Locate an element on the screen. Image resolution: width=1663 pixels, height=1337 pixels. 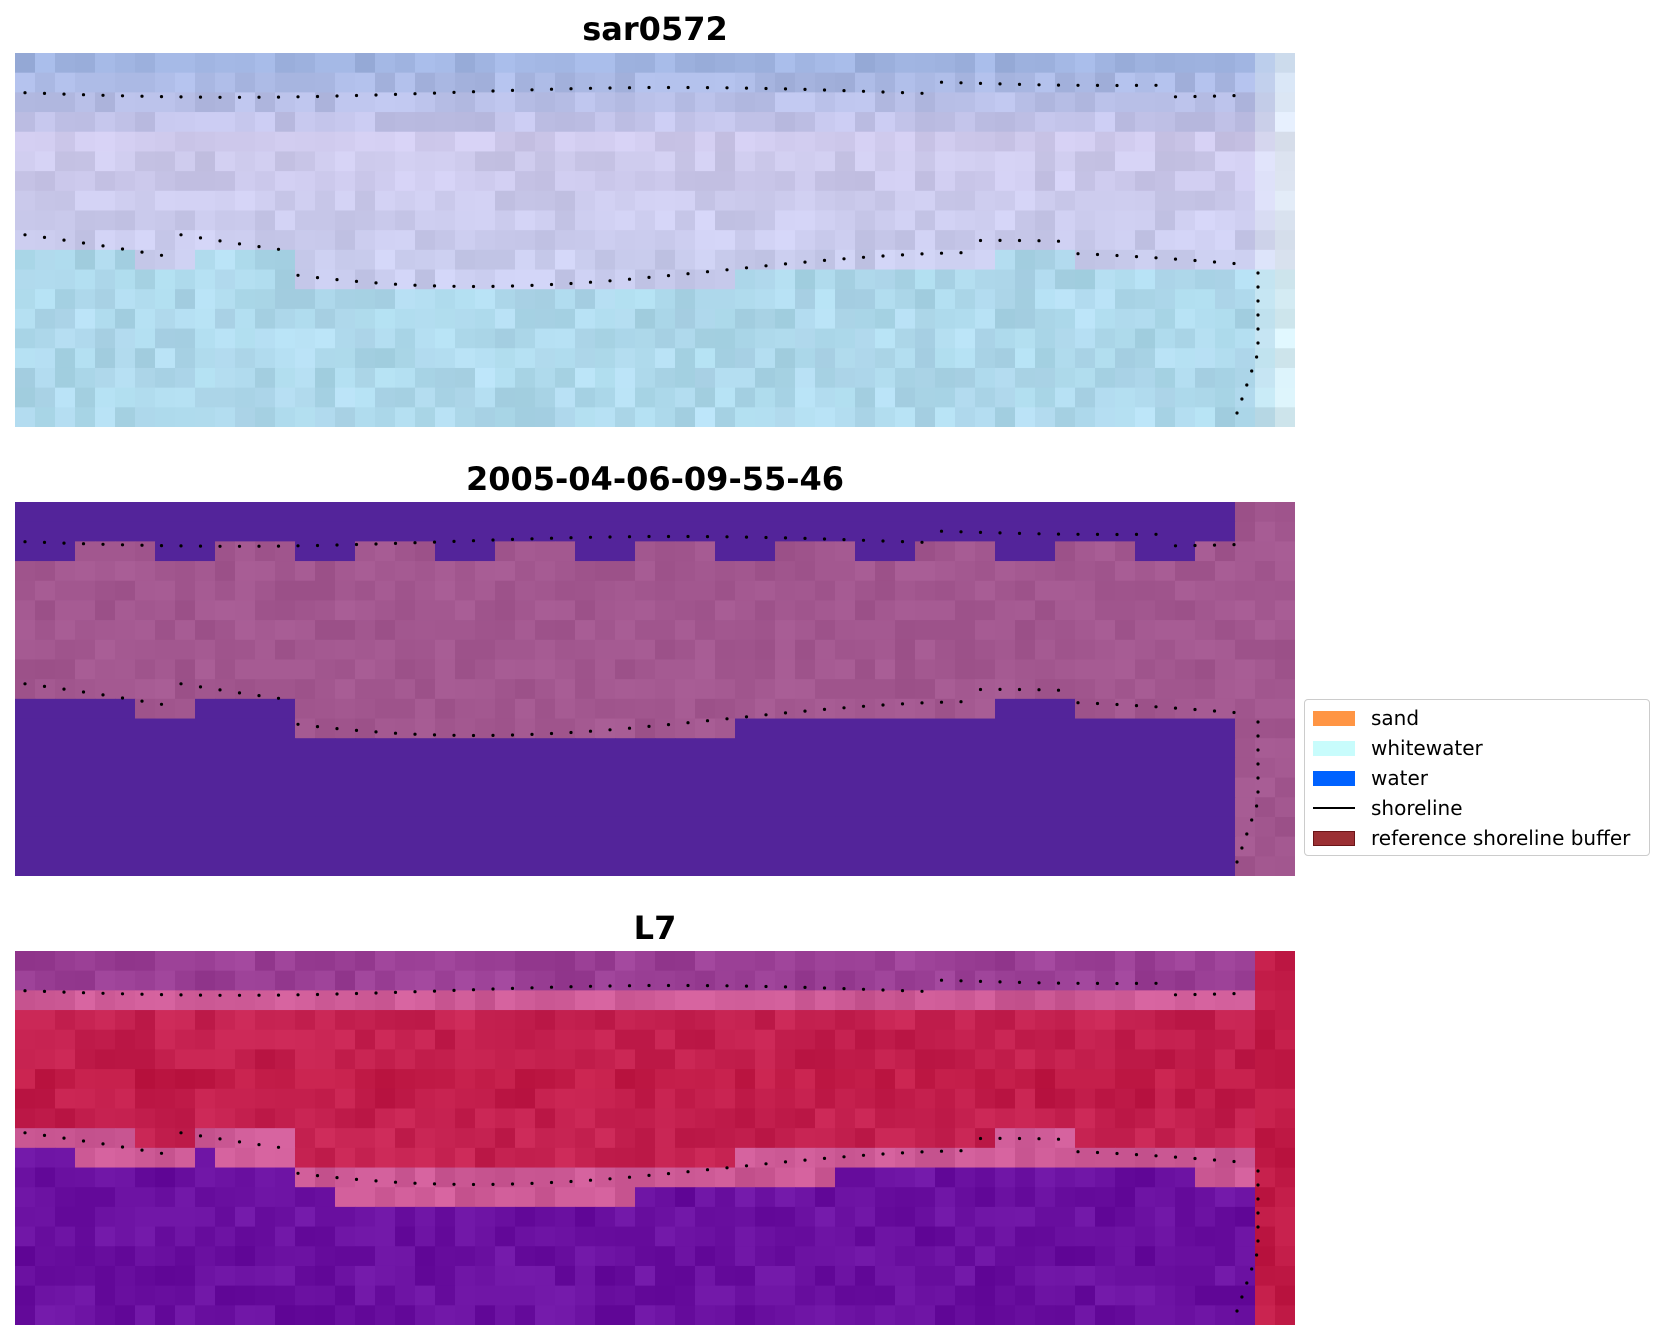
panel-title-rgb: sar0572 is located at coordinates (655, 29).